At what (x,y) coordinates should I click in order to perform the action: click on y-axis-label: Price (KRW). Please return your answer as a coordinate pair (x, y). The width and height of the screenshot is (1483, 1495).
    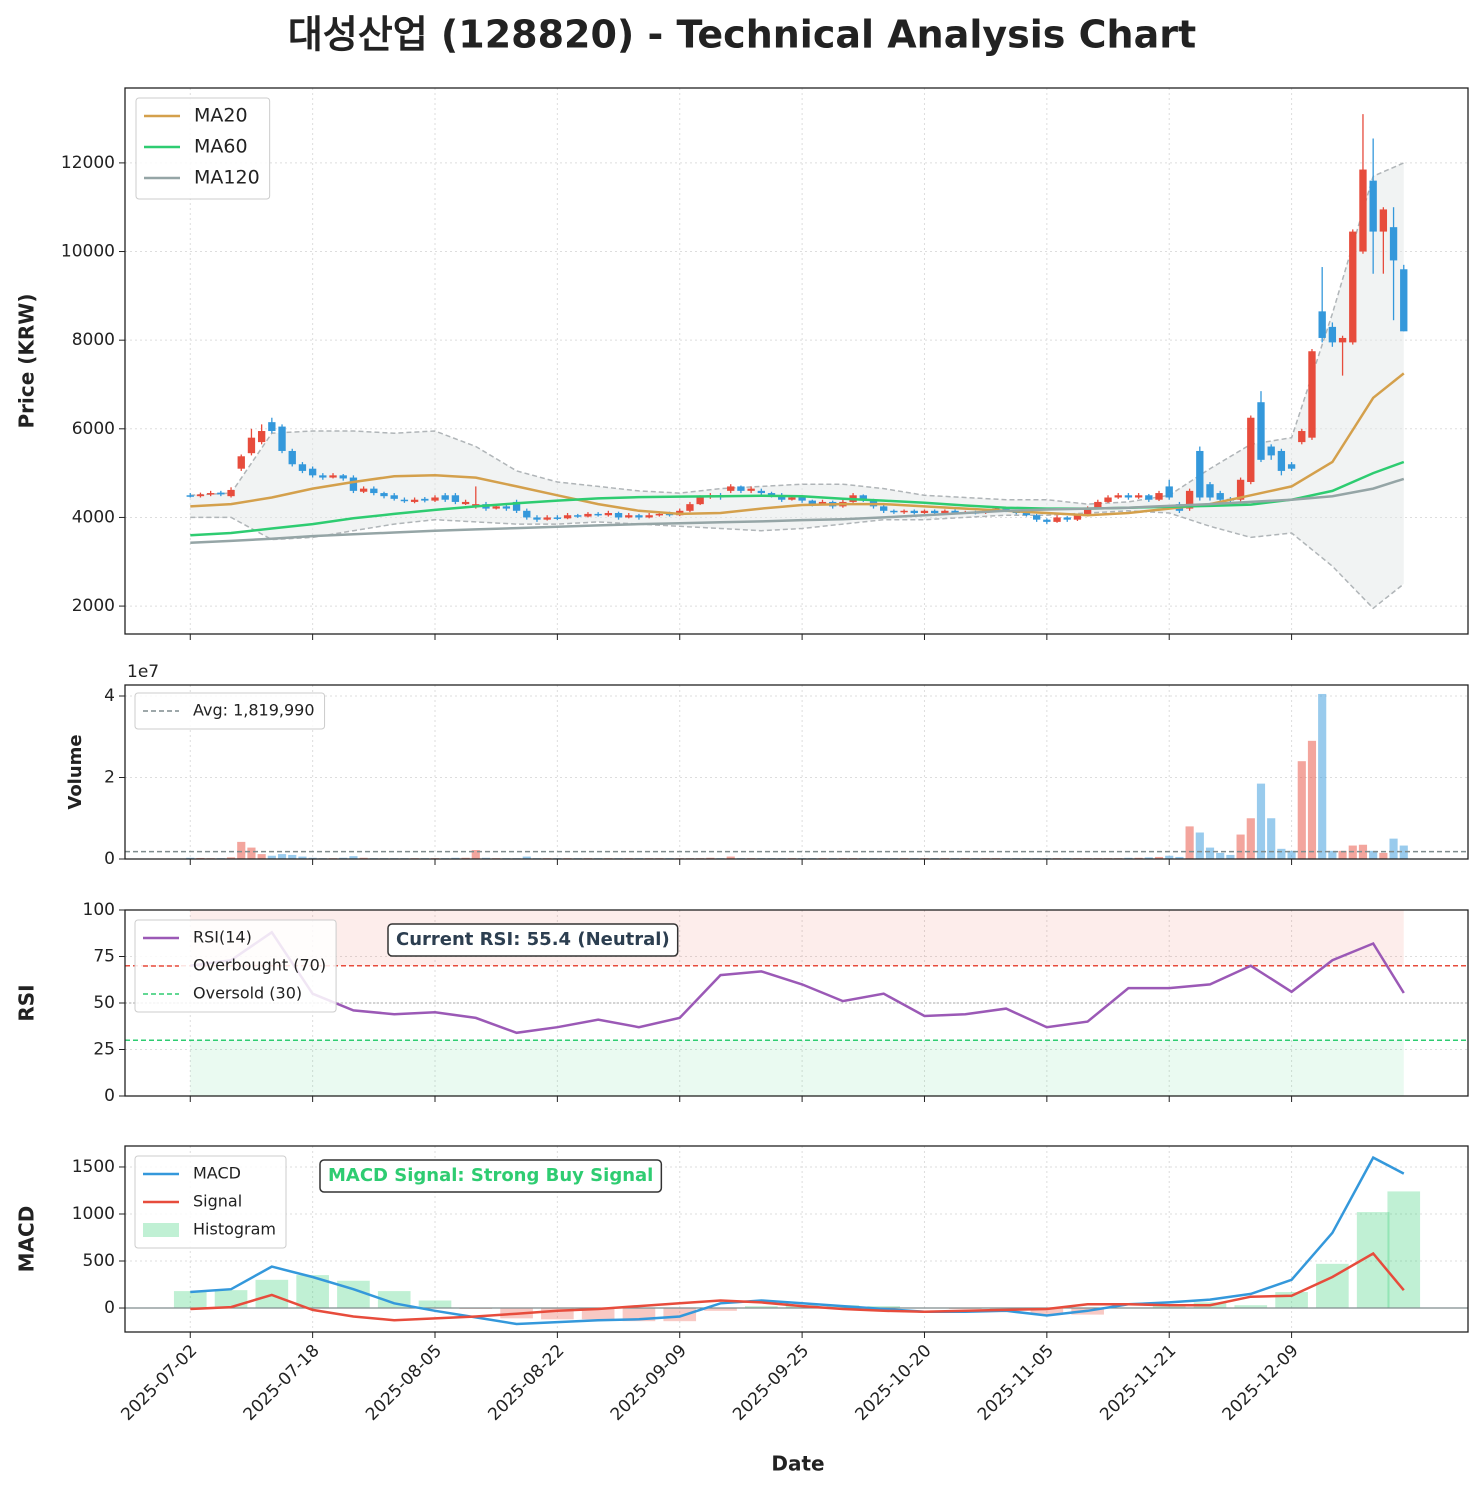
    Looking at the image, I should click on (27, 361).